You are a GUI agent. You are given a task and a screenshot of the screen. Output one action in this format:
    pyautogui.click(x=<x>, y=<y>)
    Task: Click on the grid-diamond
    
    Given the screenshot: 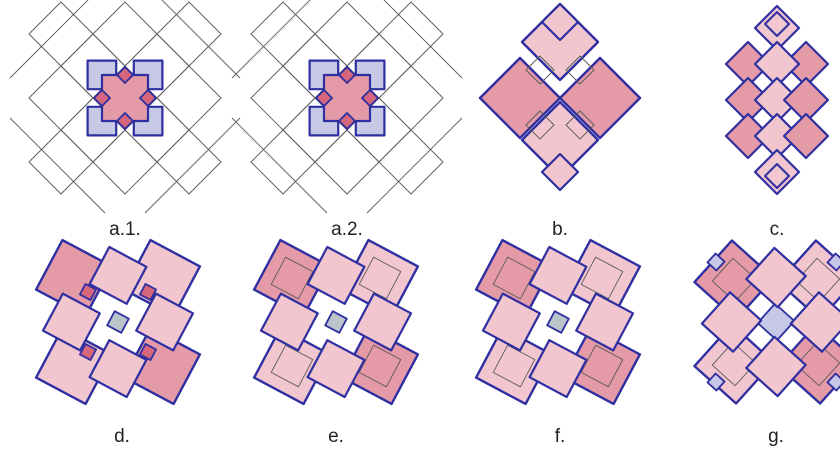 What is the action you would take?
    pyautogui.click(x=806, y=136)
    